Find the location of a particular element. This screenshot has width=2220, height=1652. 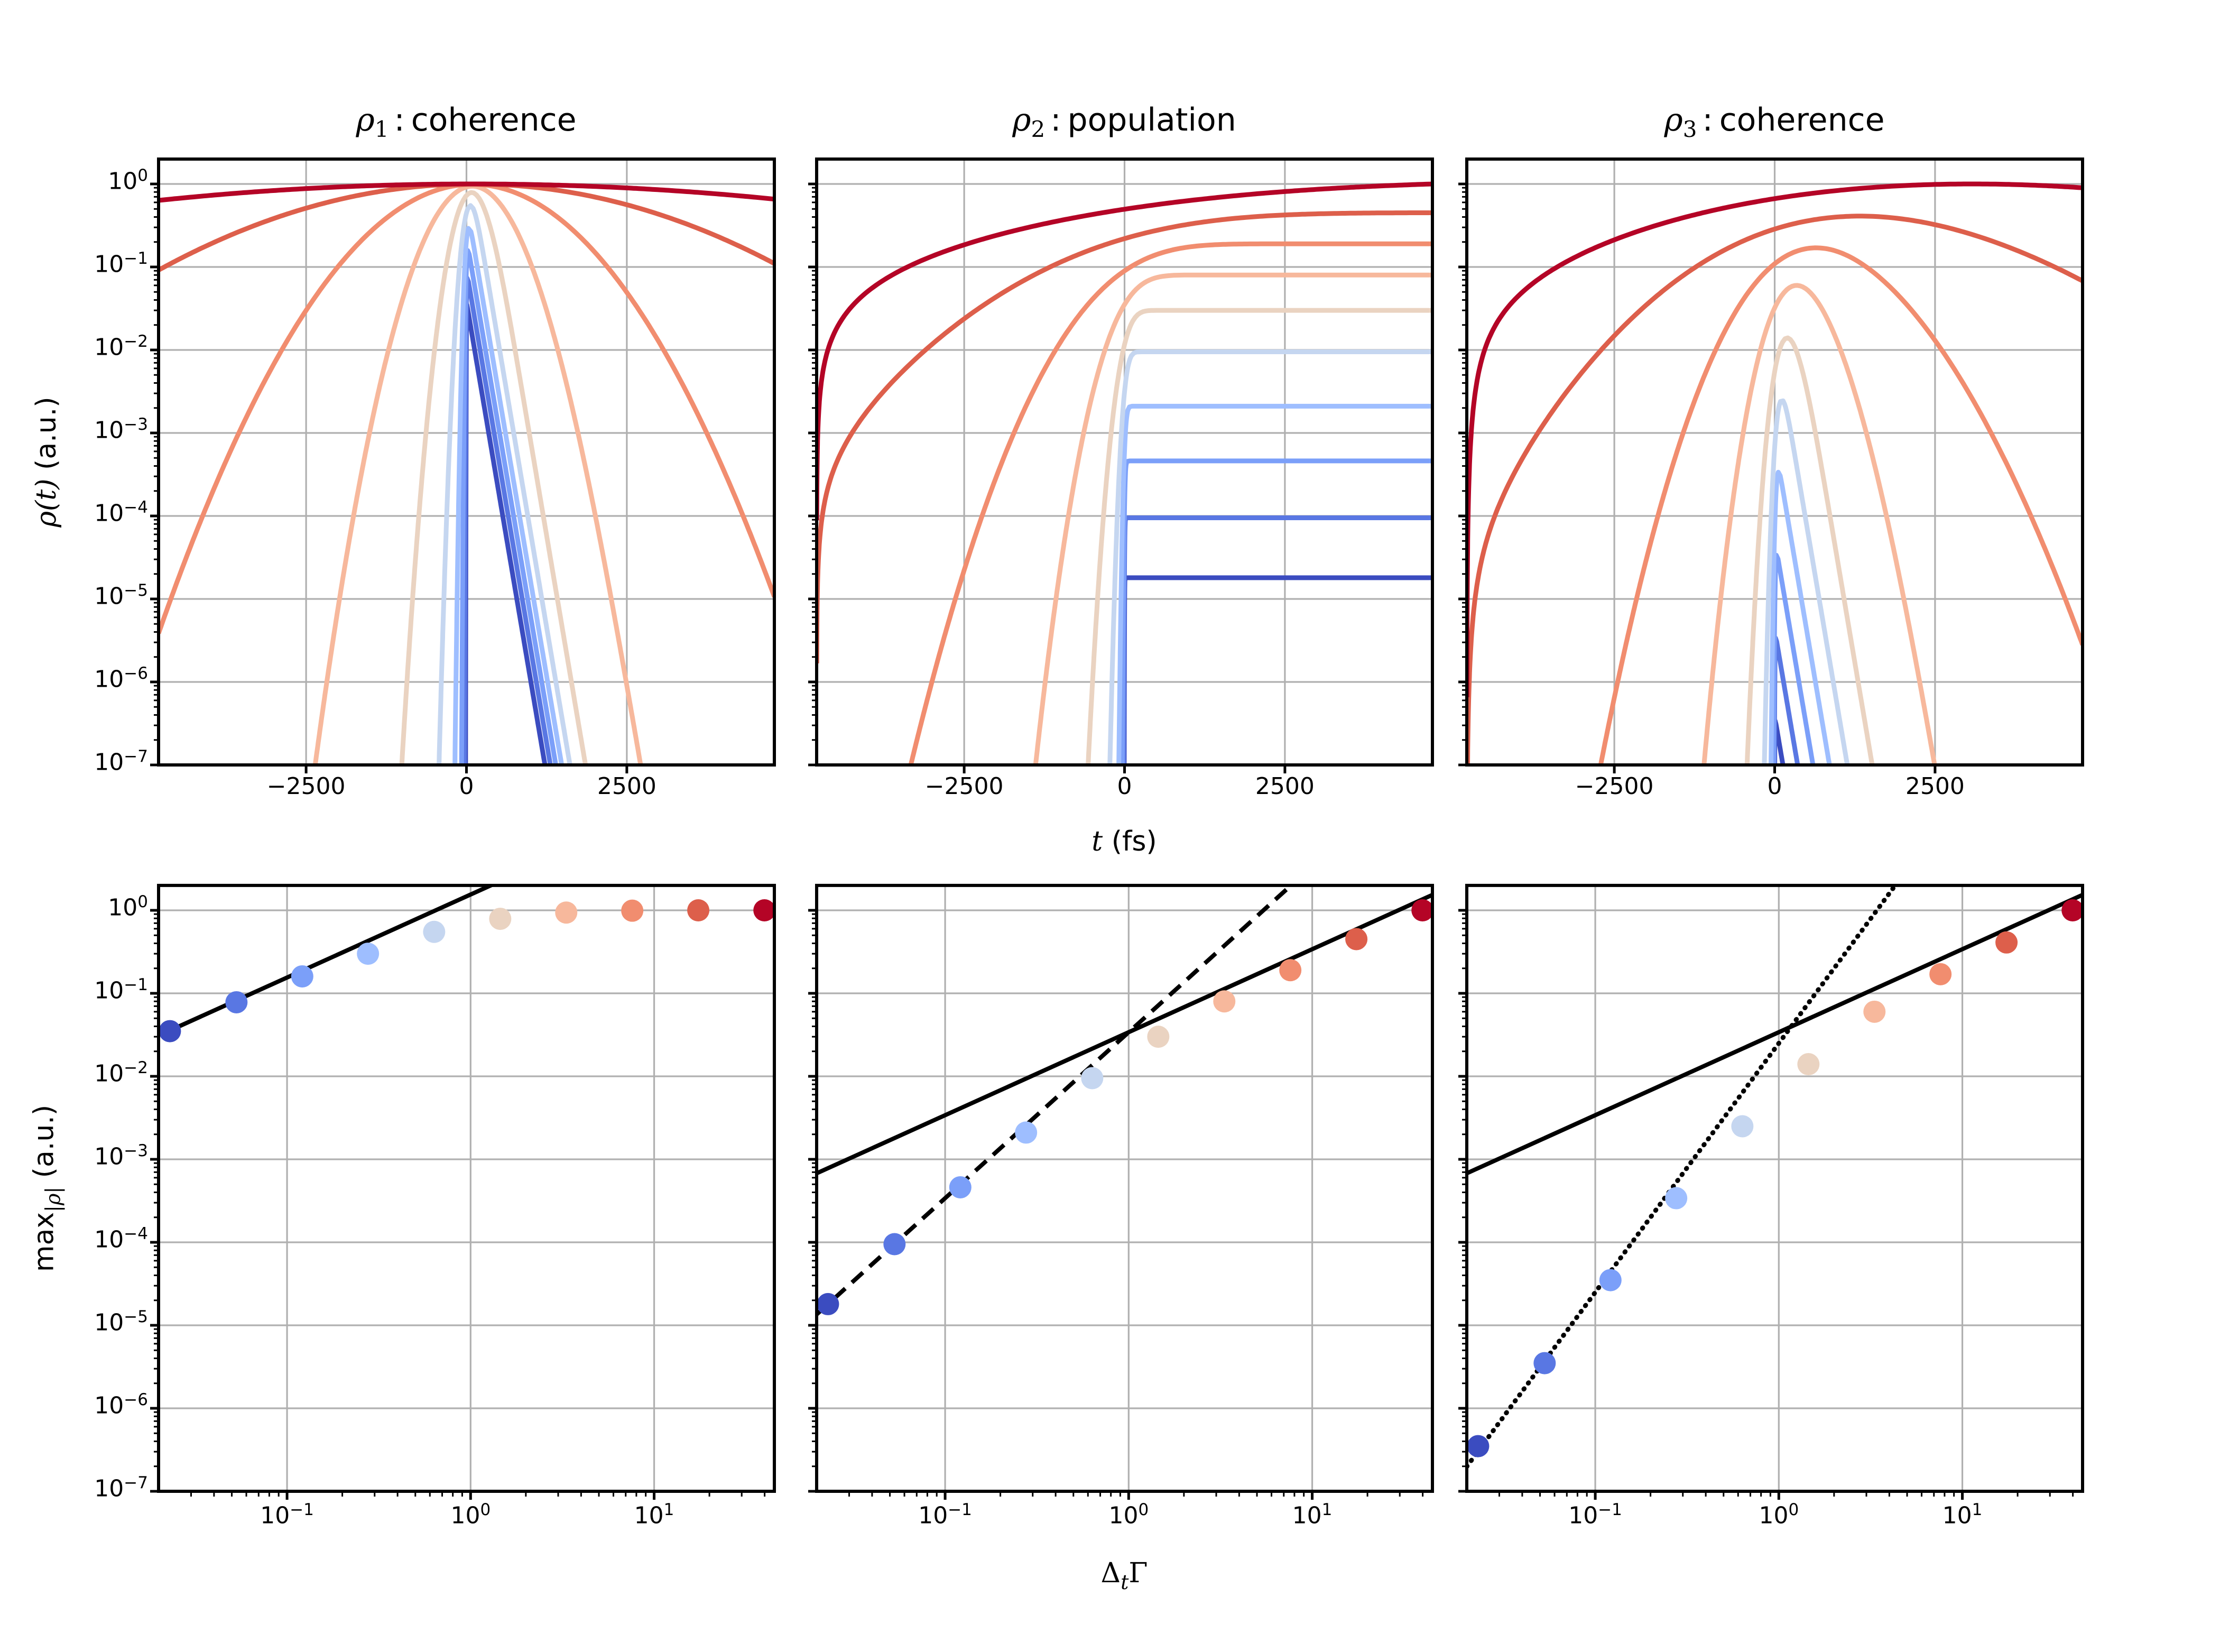

xlabel-t: t is located at coordinates (1097, 841).